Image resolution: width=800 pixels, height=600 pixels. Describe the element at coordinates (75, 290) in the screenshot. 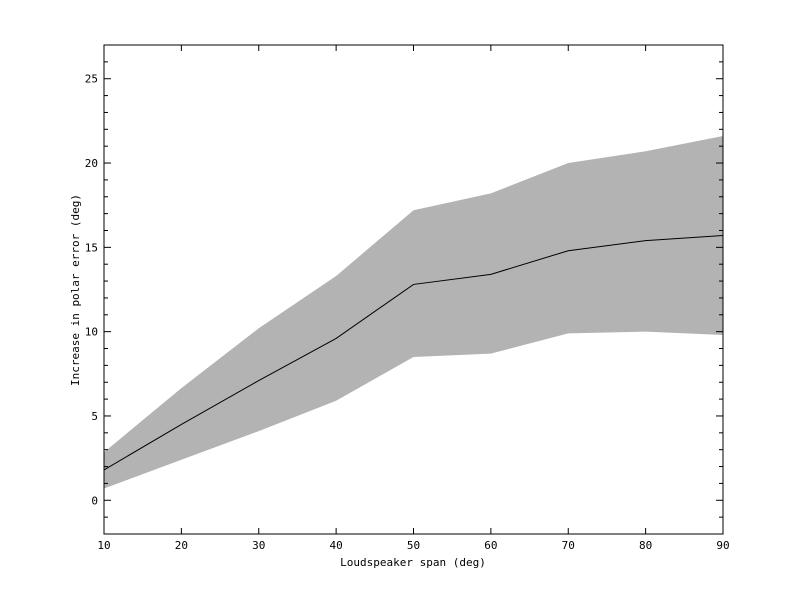

I see `y-axis-label: Increase in polar error (deg)` at that location.